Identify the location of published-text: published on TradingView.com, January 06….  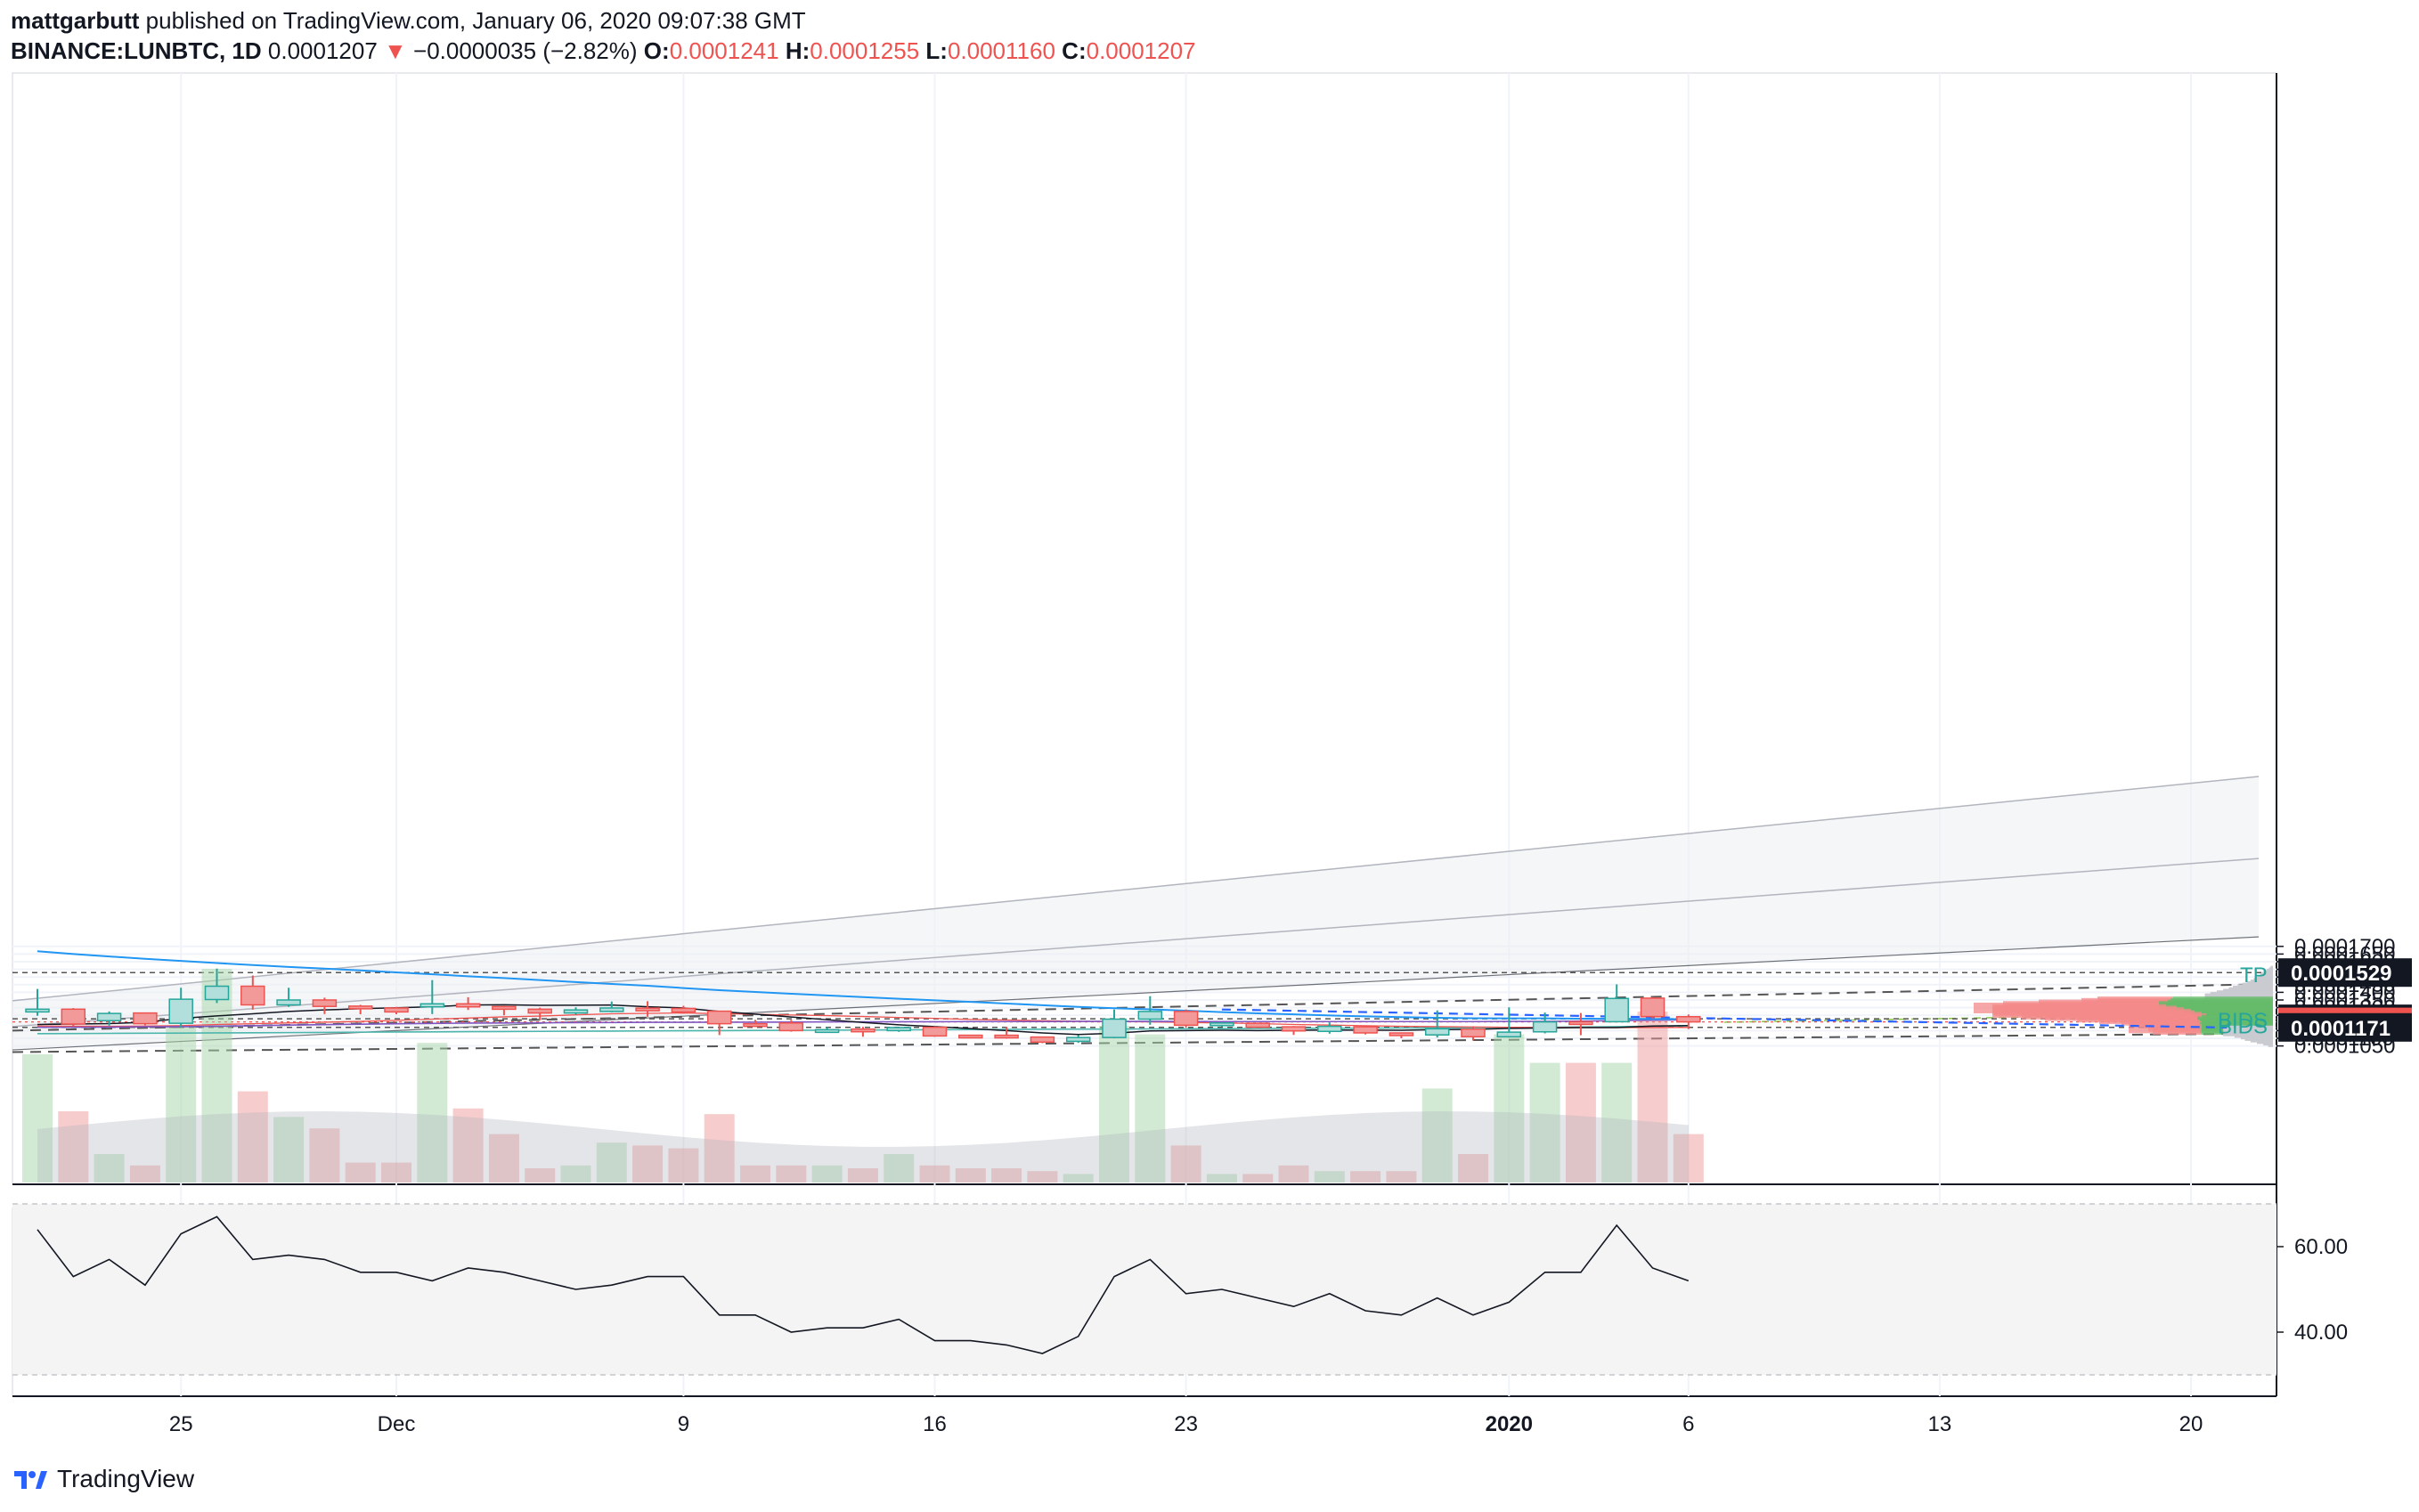
(476, 20).